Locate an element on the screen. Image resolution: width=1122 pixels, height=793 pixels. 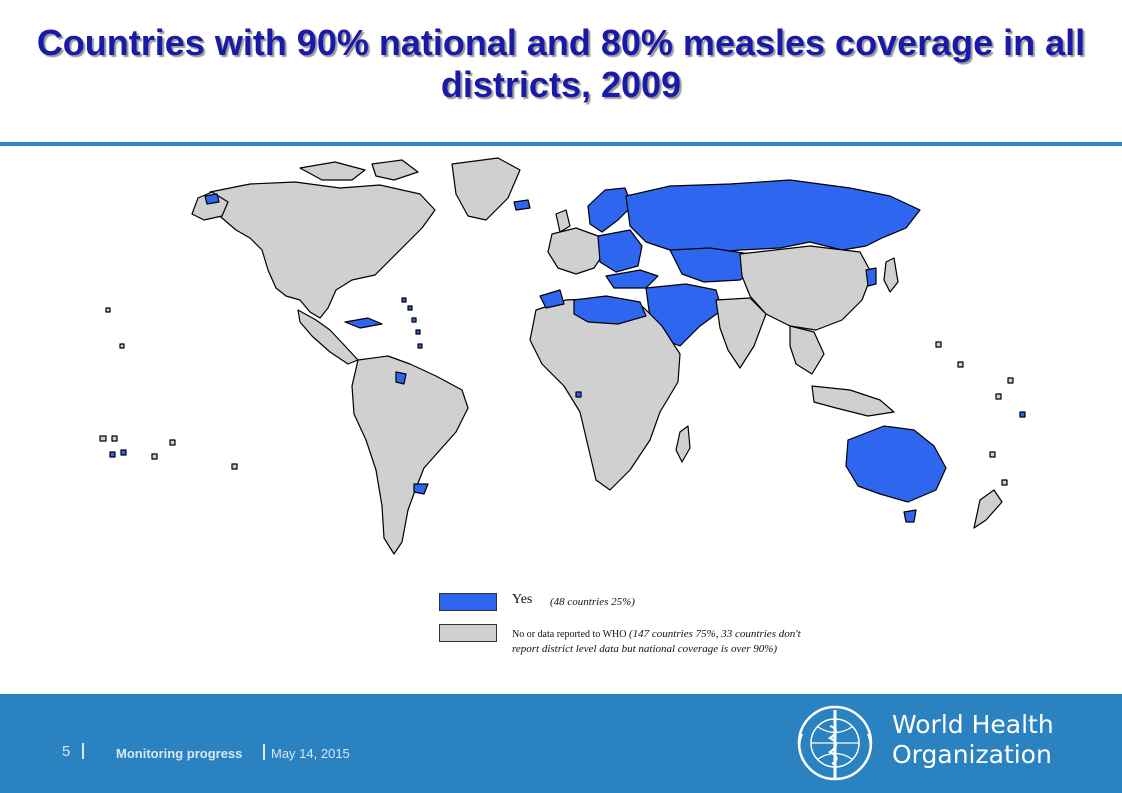
legend-note-yes: (48 countries 25%) is located at coordinates (592, 602).